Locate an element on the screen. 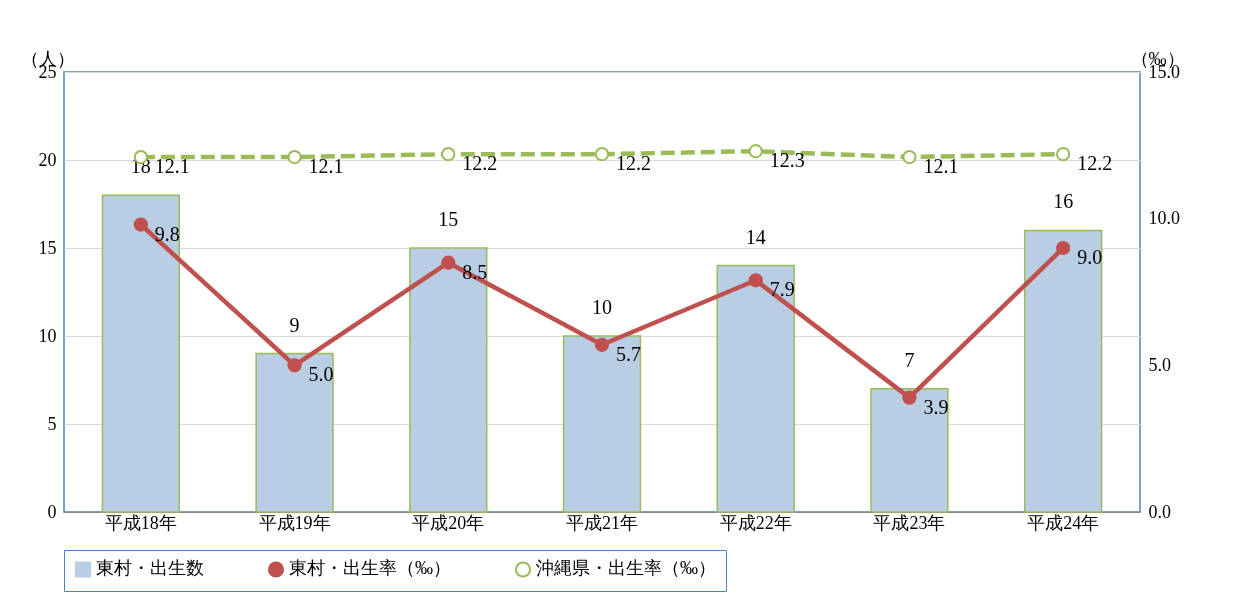  y-tick-label: 20 is located at coordinates (47, 159).